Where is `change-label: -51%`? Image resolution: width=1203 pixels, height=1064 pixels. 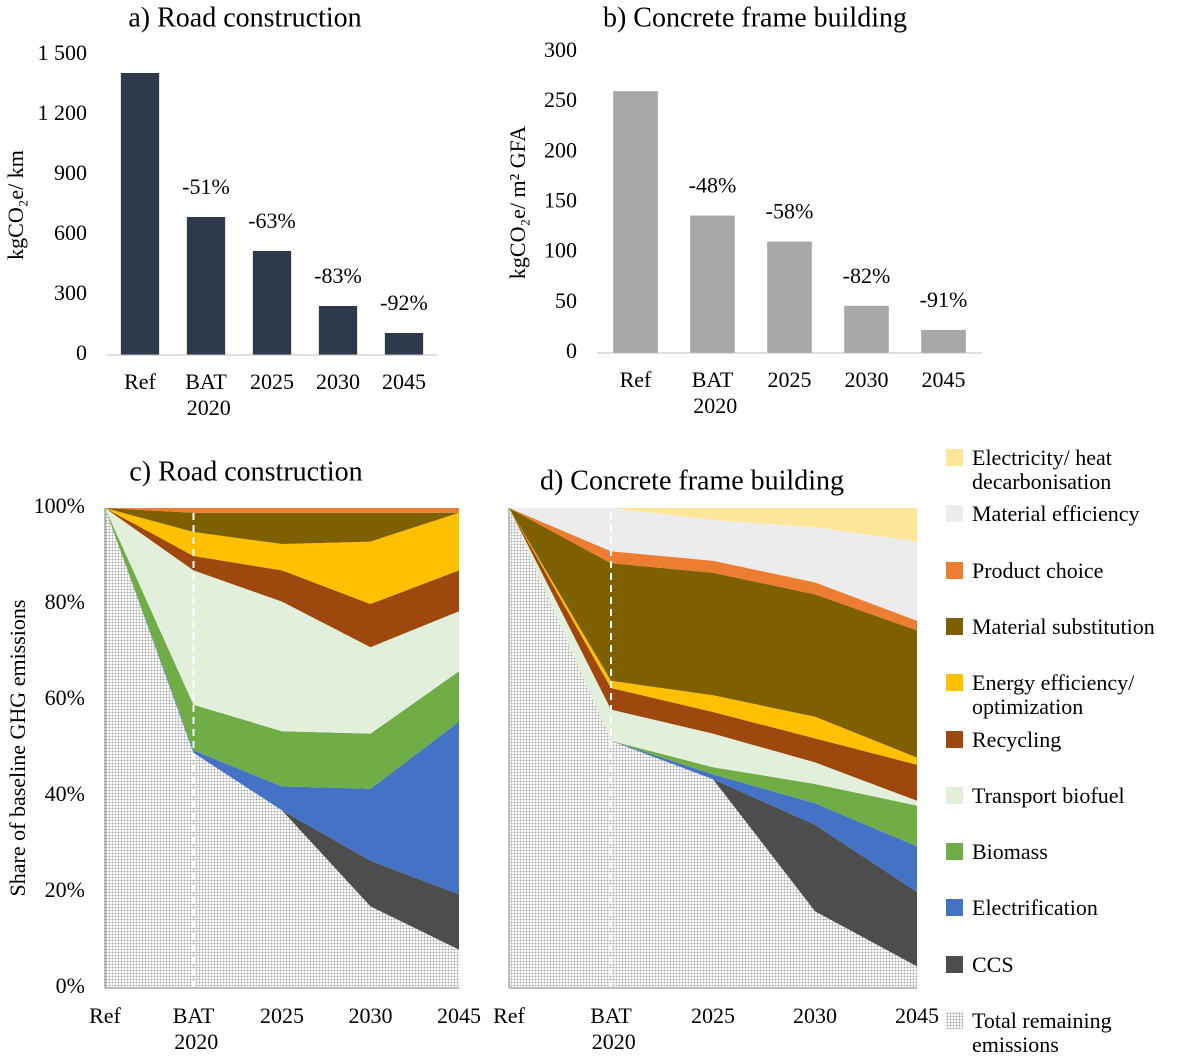 change-label: -51% is located at coordinates (206, 186).